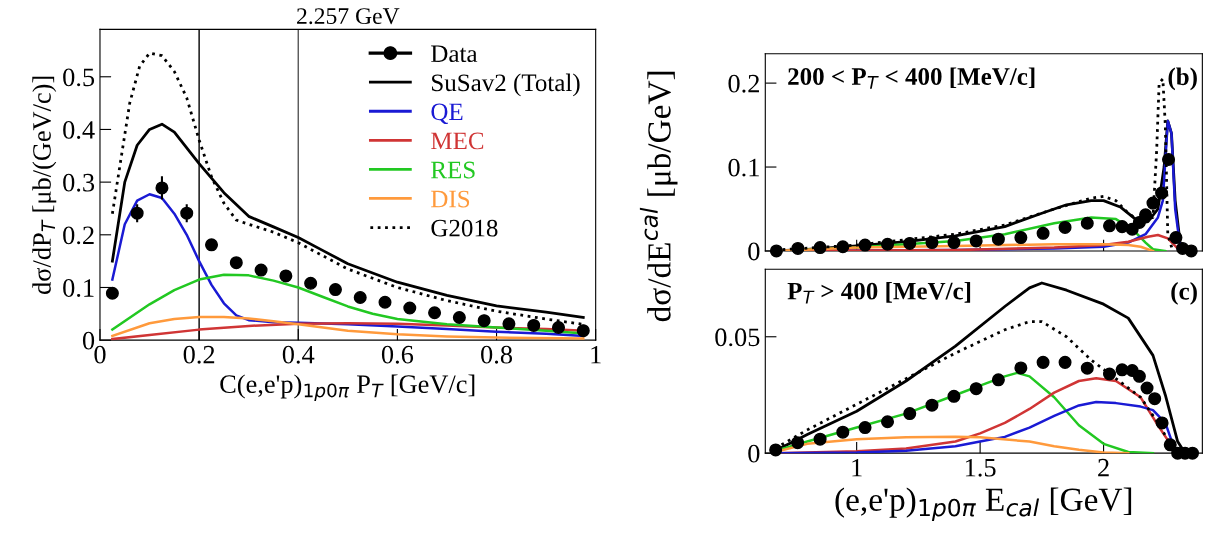 This screenshot has width=1209, height=554. Describe the element at coordinates (497, 354) in the screenshot. I see `x-tick-label: 0.8` at that location.